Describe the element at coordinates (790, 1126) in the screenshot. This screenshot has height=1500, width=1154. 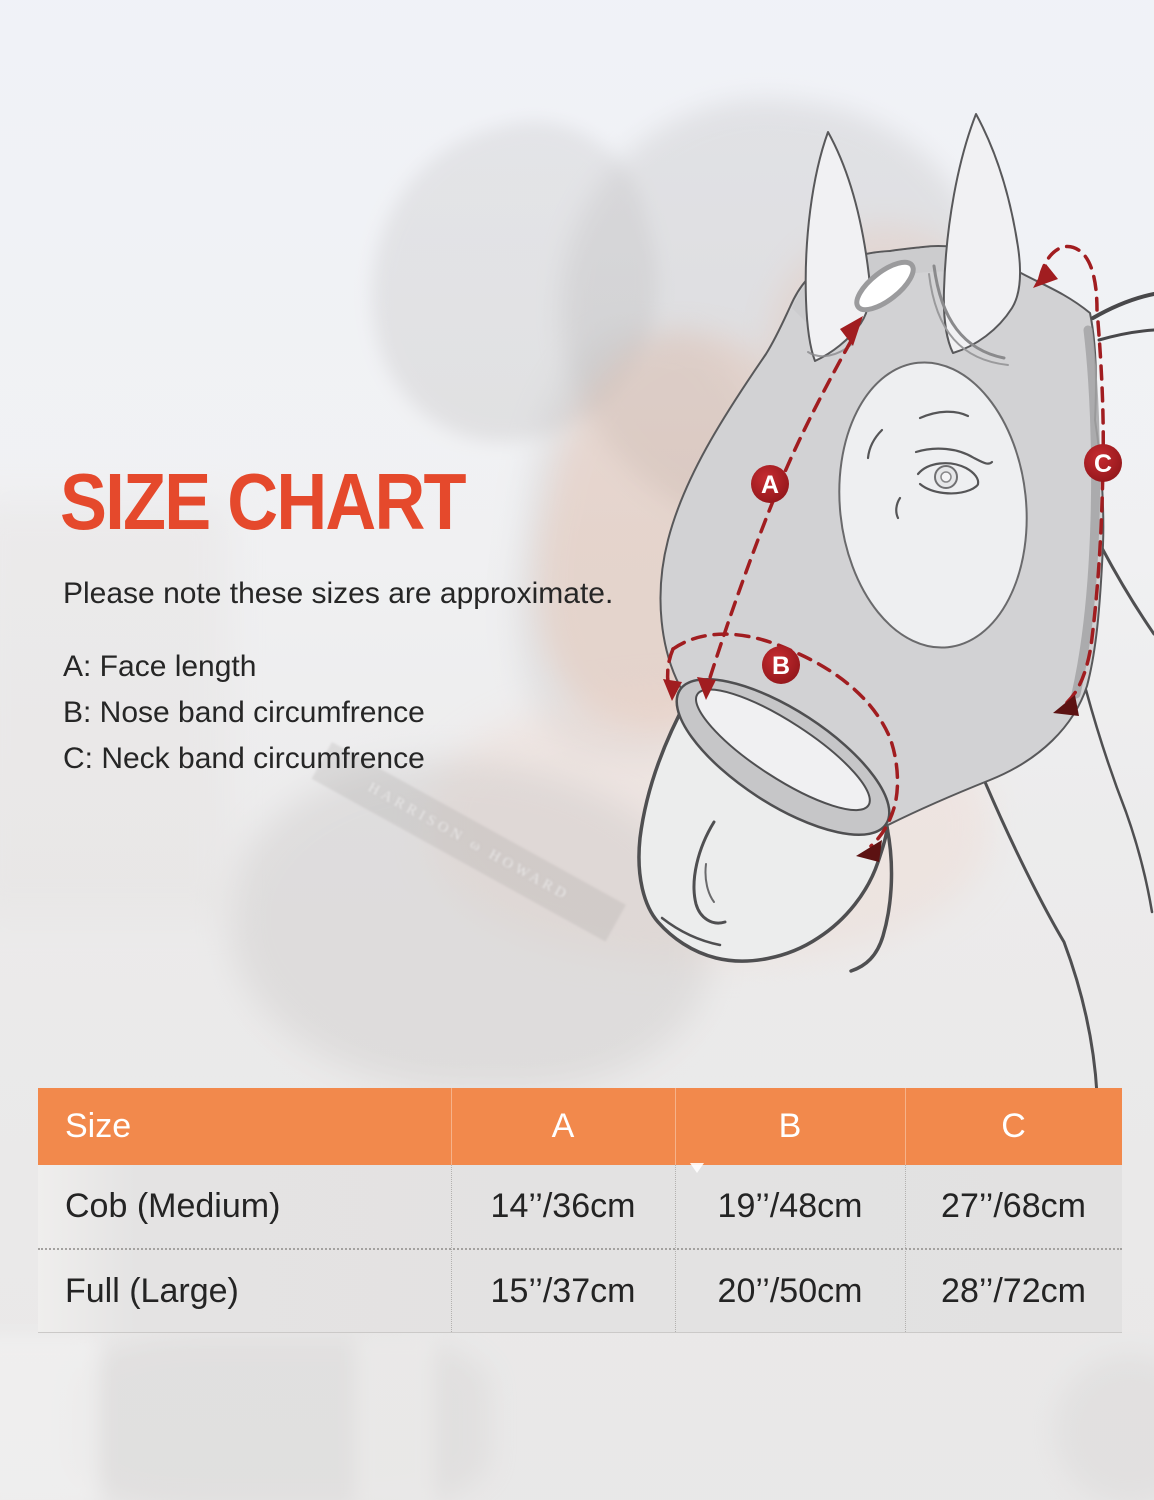
I see `header-b: B` at that location.